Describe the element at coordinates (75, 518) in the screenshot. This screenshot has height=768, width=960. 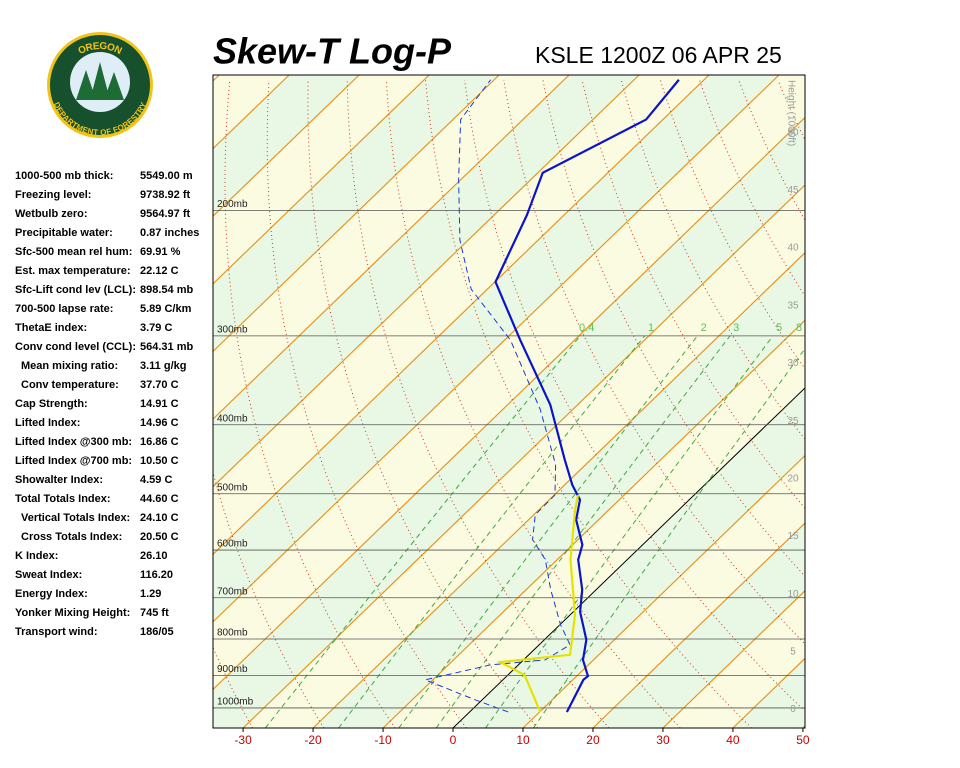
I see `index-label: Vertical Totals Index:` at that location.